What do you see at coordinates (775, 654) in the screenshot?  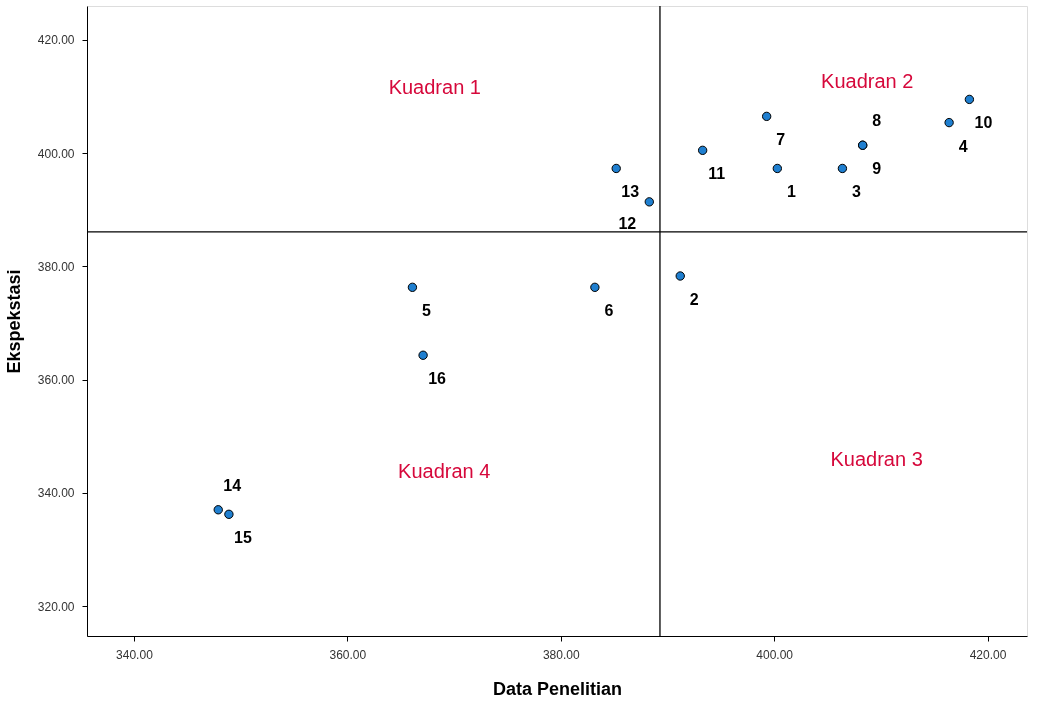 I see `x-tick-label: 400.00` at bounding box center [775, 654].